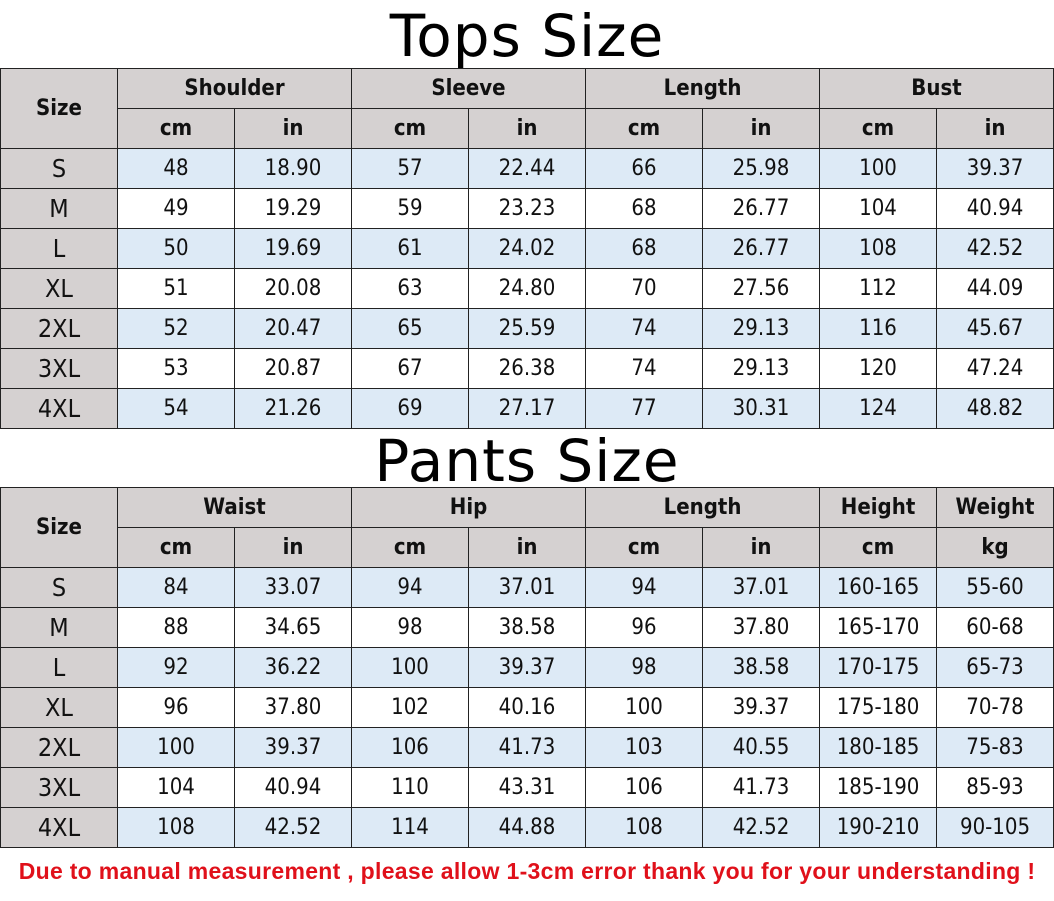  What do you see at coordinates (644, 328) in the screenshot?
I see `value-cell: 74` at bounding box center [644, 328].